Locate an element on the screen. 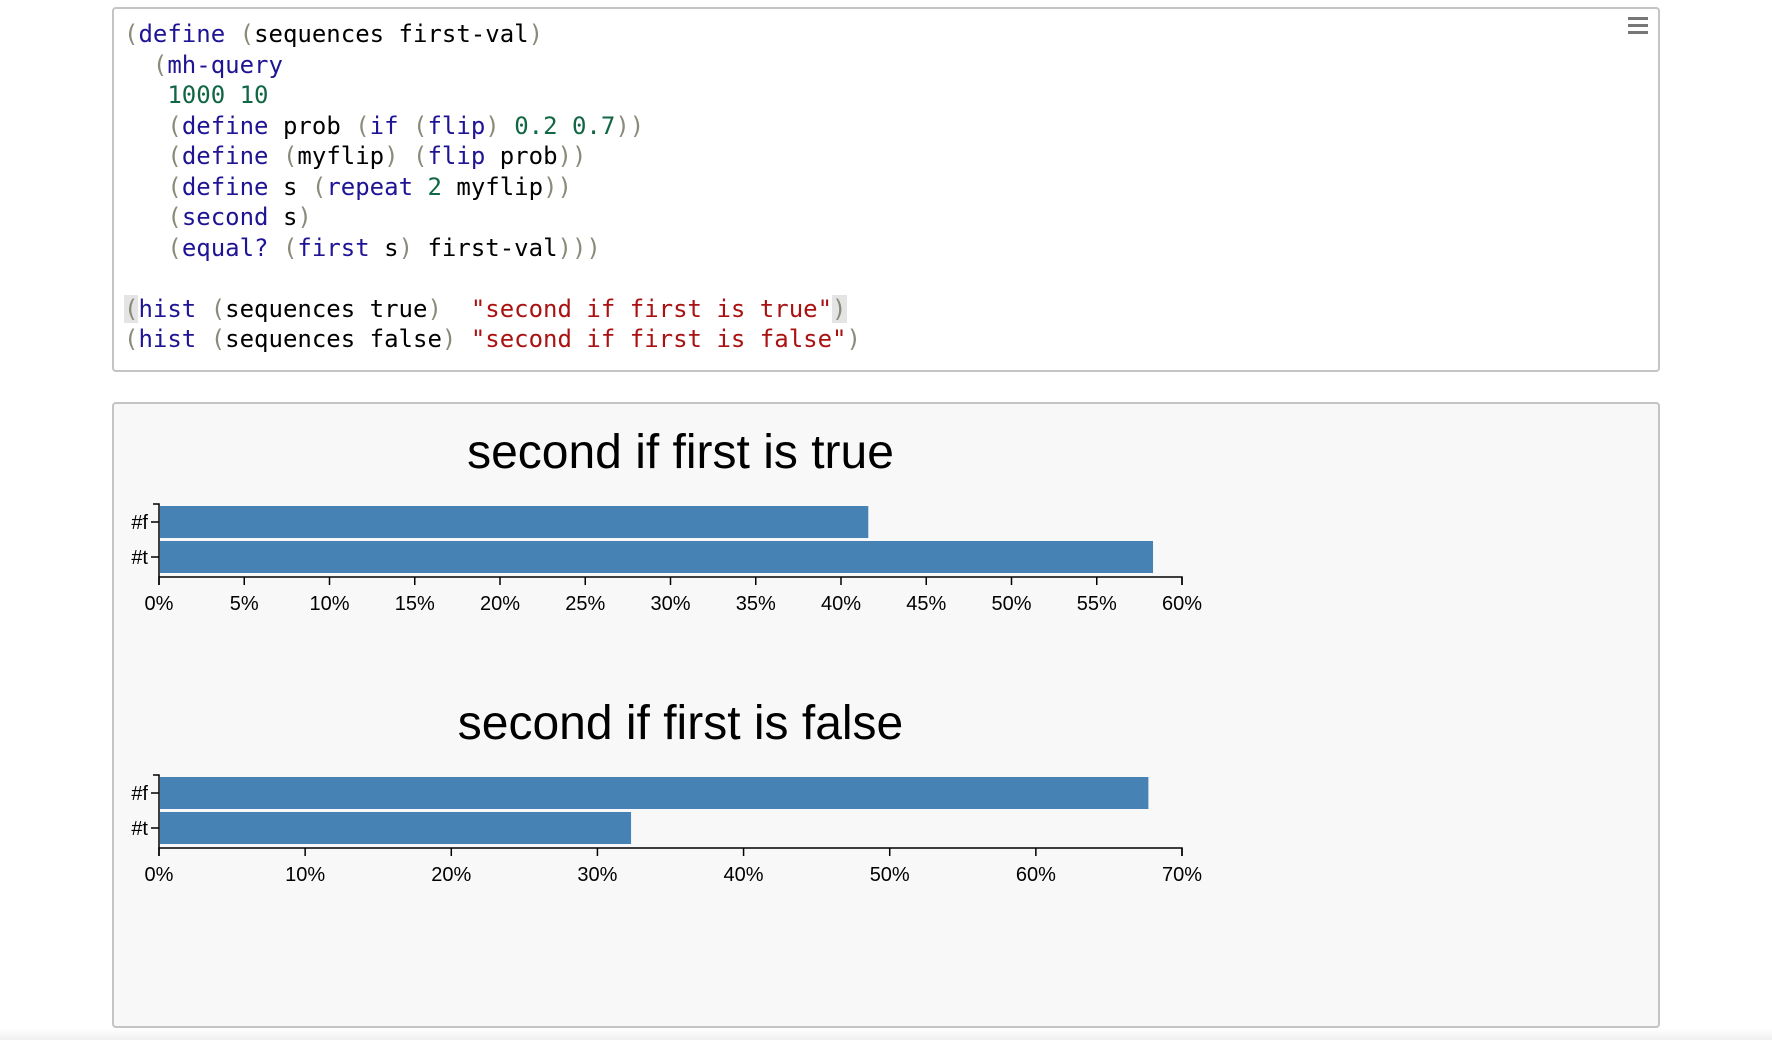 This screenshot has height=1040, width=1772. code-token: 2 is located at coordinates (434, 186).